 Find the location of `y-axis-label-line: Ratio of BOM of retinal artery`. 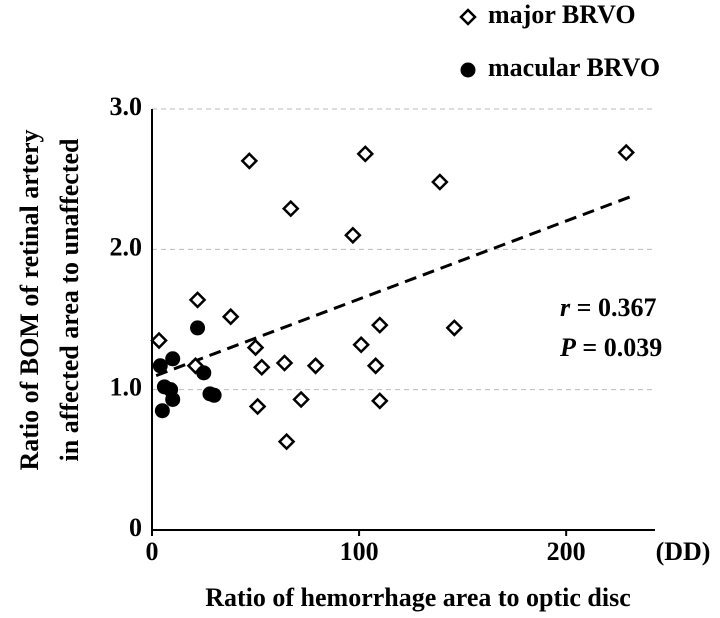

y-axis-label-line: Ratio of BOM of retinal artery is located at coordinates (29, 299).